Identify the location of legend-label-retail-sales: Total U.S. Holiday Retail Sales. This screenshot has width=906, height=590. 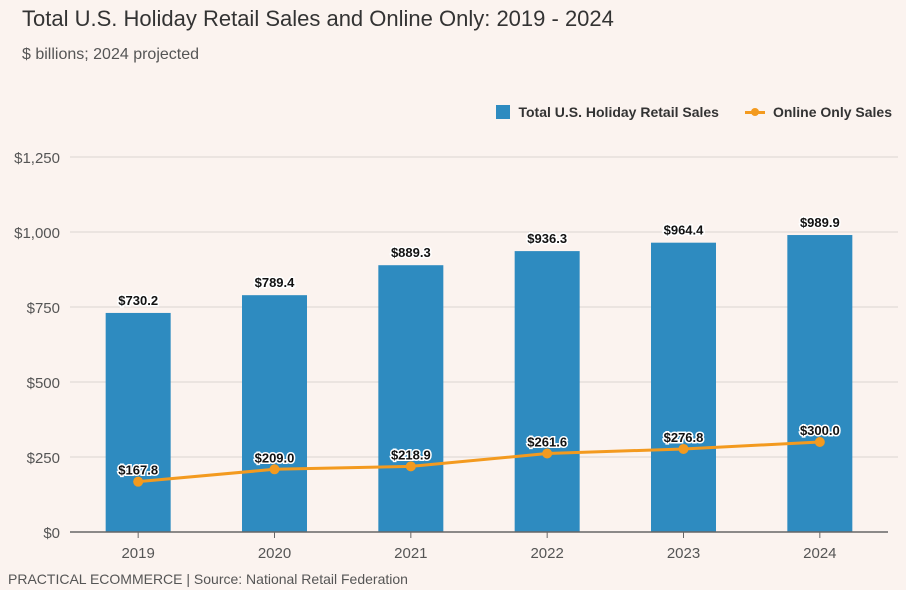
(618, 112).